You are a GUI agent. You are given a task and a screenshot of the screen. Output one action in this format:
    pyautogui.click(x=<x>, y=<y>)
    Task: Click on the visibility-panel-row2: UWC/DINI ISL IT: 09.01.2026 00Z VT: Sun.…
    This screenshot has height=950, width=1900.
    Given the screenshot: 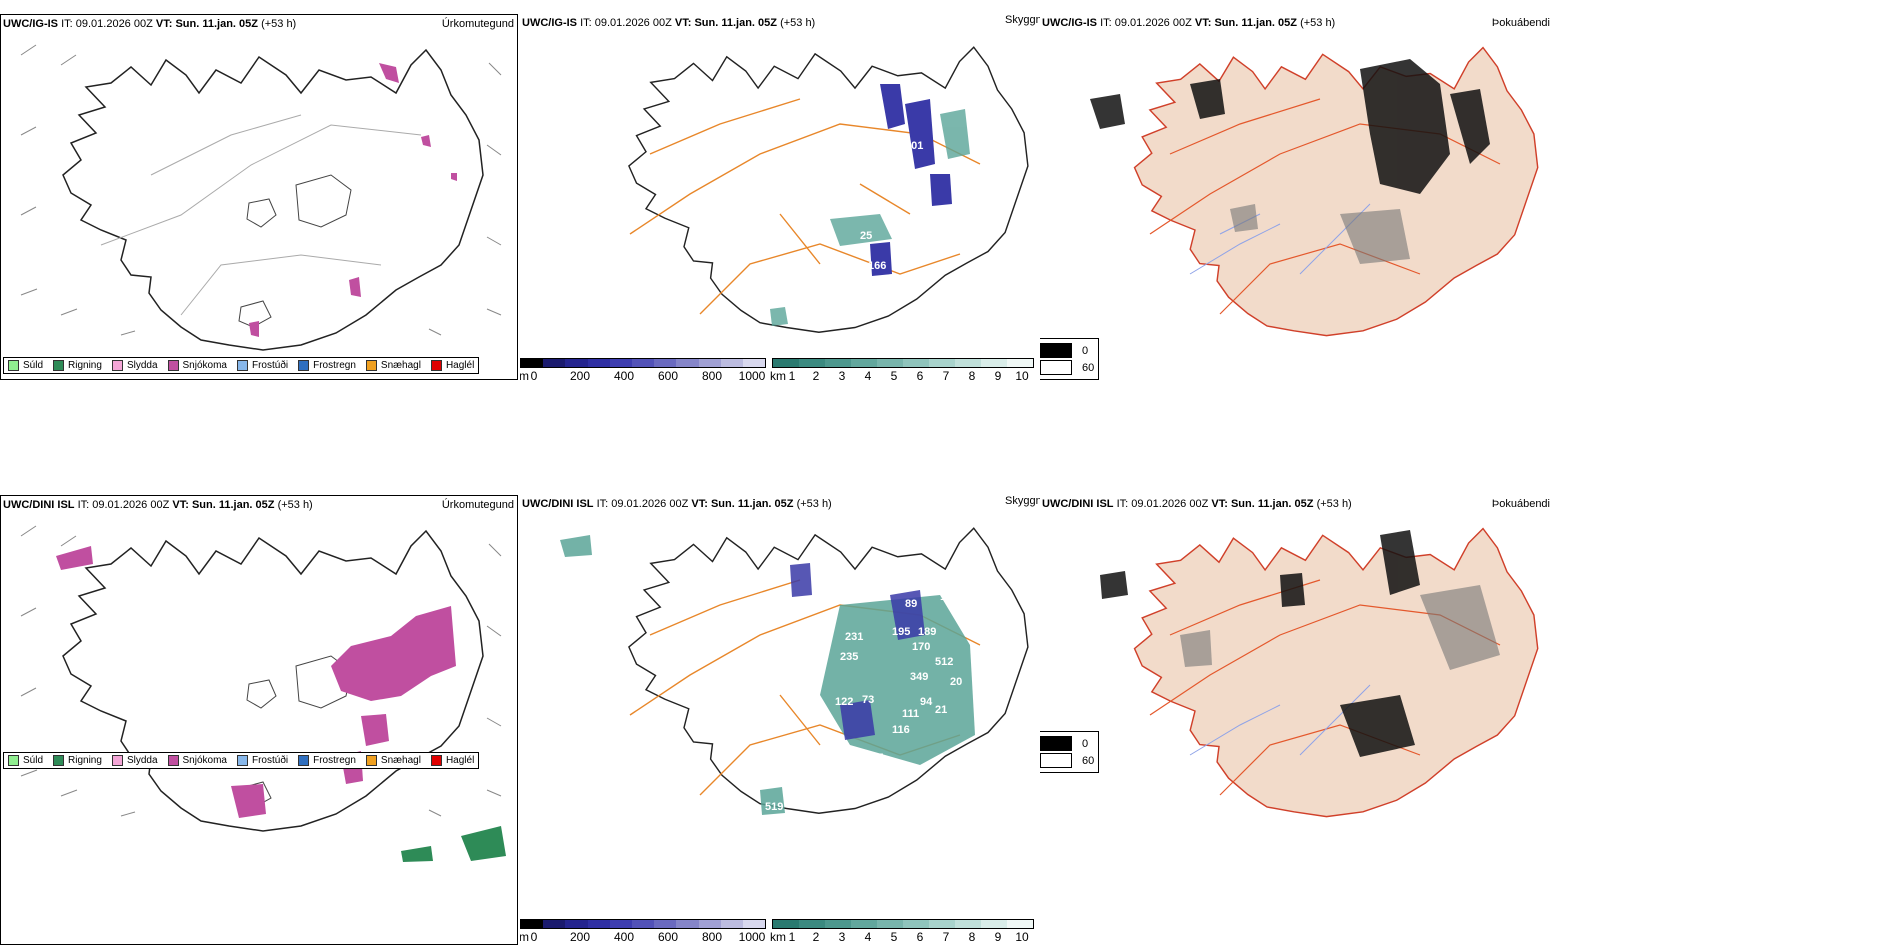 What is the action you would take?
    pyautogui.click(x=780, y=720)
    